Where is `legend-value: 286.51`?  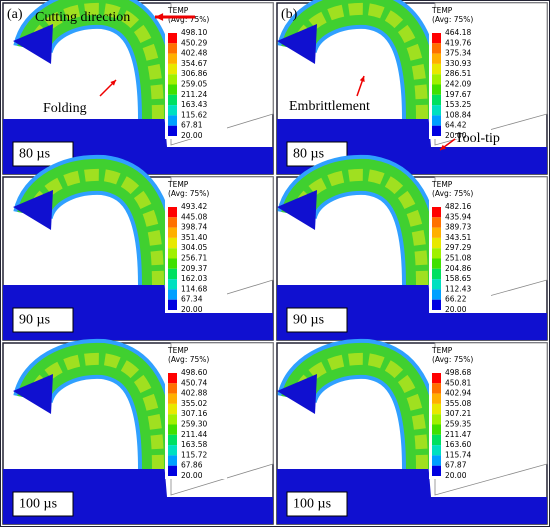 legend-value: 286.51 is located at coordinates (458, 73).